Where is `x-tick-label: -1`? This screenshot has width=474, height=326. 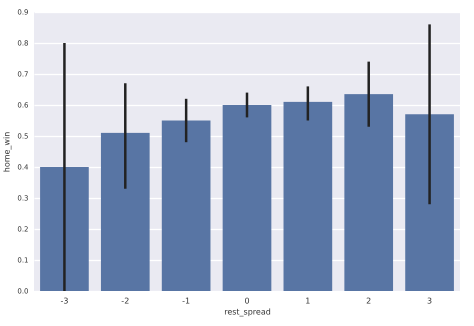
x-tick-label: -1 is located at coordinates (186, 301).